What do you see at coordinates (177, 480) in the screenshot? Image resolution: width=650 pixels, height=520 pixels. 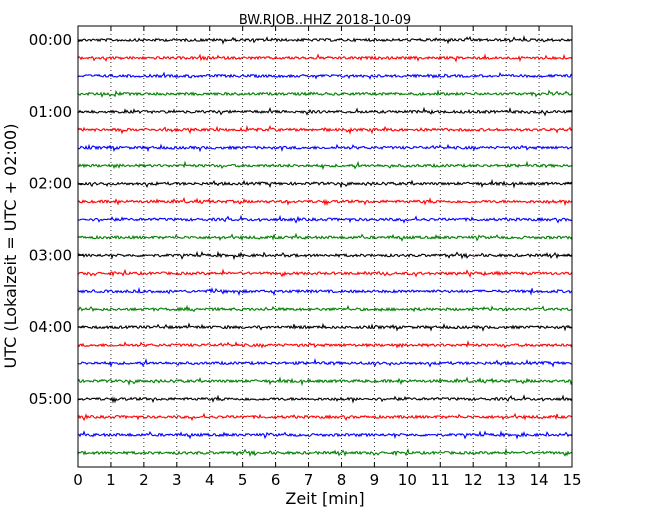 I see `x-tick-label: 3` at bounding box center [177, 480].